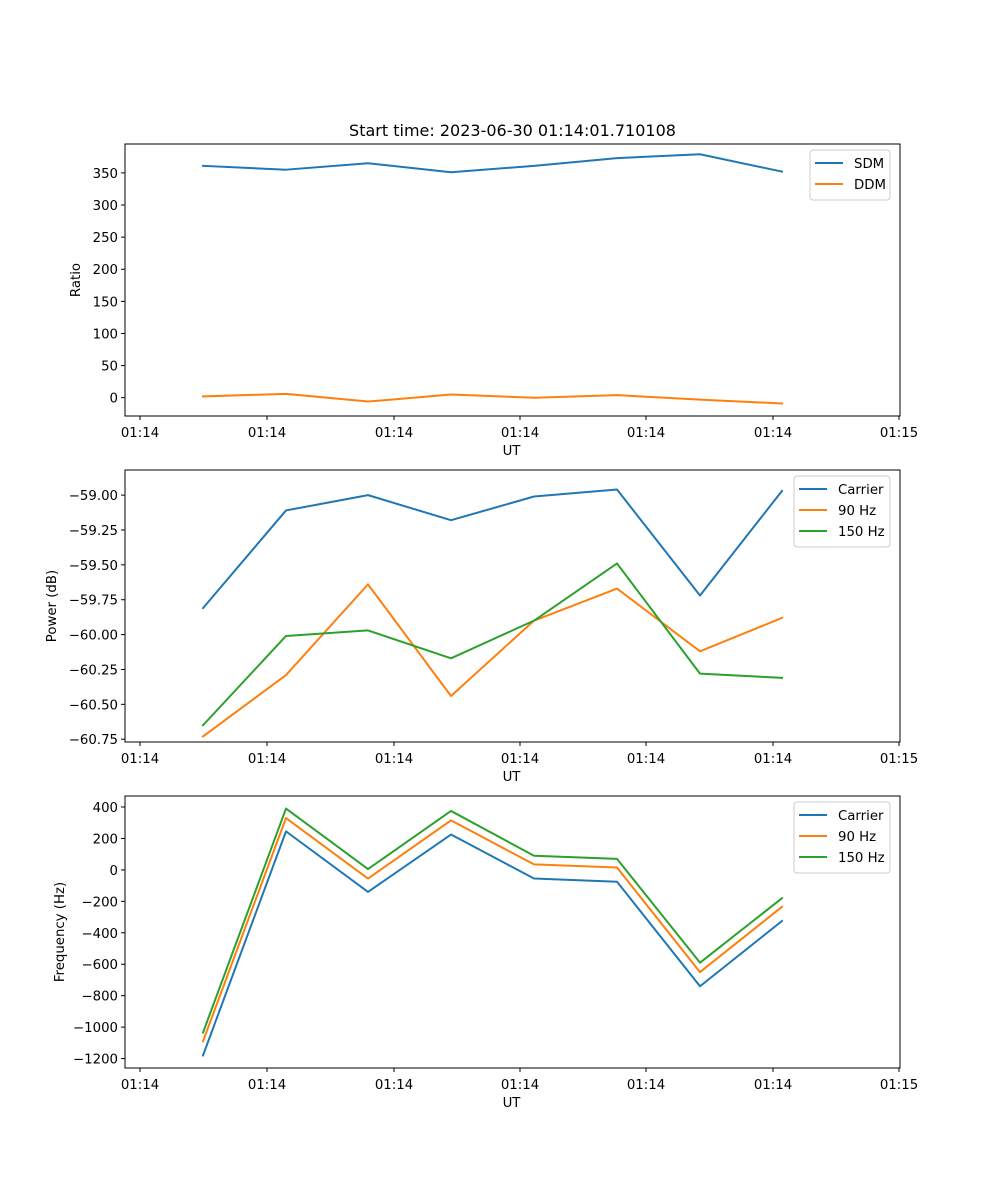 The width and height of the screenshot is (1000, 1200). I want to click on y-tick-label: 50, so click(109, 367).